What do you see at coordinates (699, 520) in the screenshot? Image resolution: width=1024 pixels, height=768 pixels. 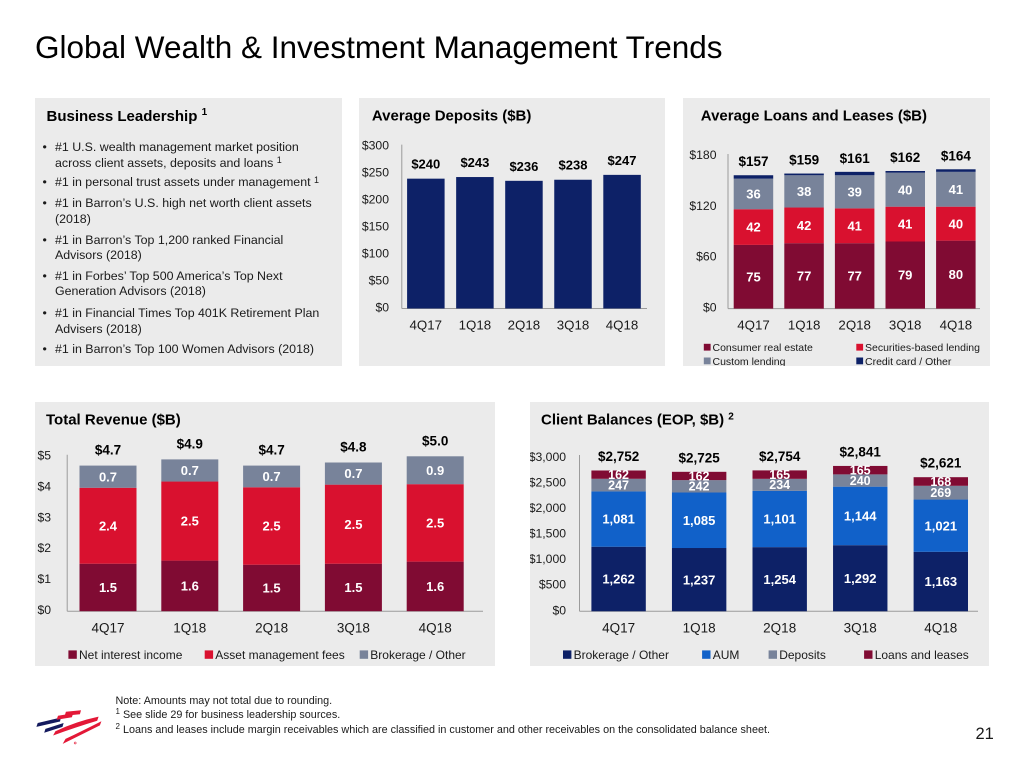 I see `svg-text: 1,085` at bounding box center [699, 520].